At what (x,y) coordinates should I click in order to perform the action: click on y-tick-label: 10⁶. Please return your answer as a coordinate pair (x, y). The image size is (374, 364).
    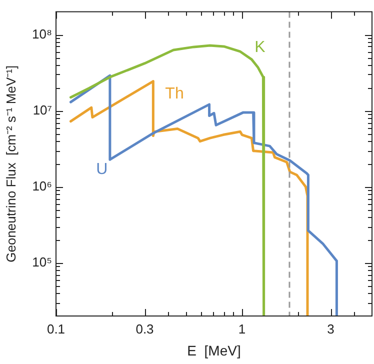
    Looking at the image, I should click on (42, 186).